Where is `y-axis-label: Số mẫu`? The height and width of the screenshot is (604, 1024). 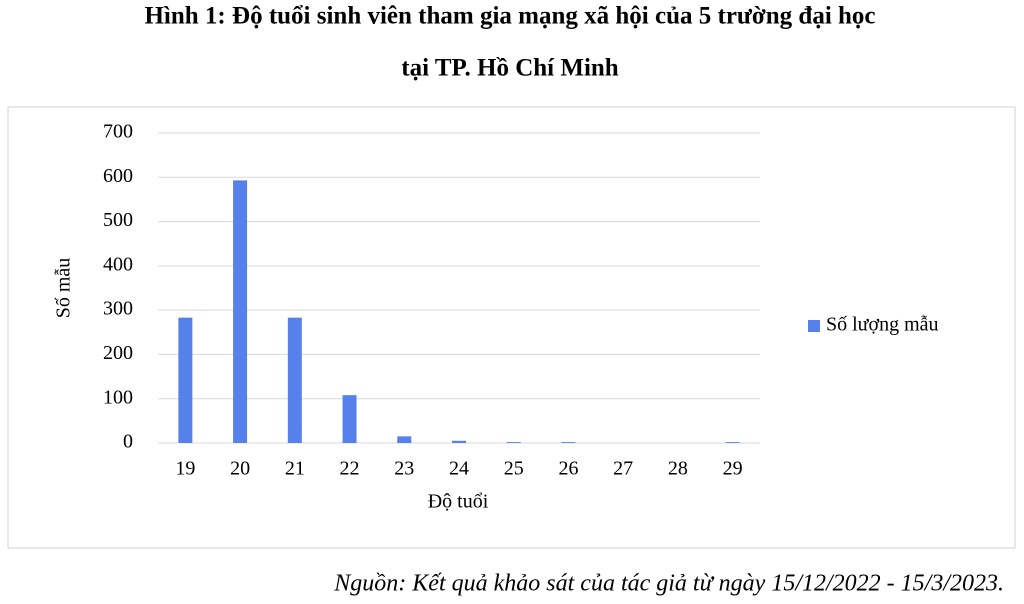 y-axis-label: Số mẫu is located at coordinates (64, 288).